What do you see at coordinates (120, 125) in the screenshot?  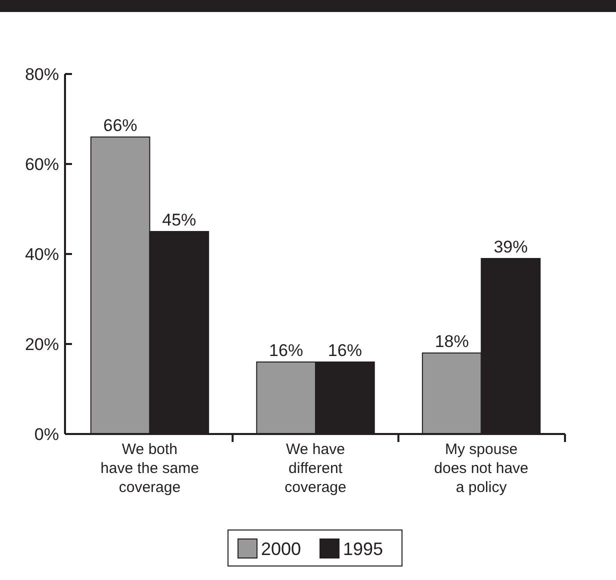 I see `data-label: 66%` at bounding box center [120, 125].